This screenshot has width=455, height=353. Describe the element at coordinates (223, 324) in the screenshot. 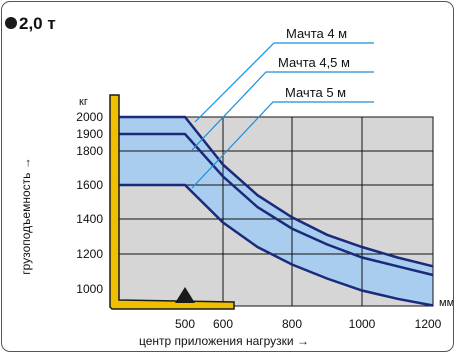

I see `x-tick-label: 600` at that location.